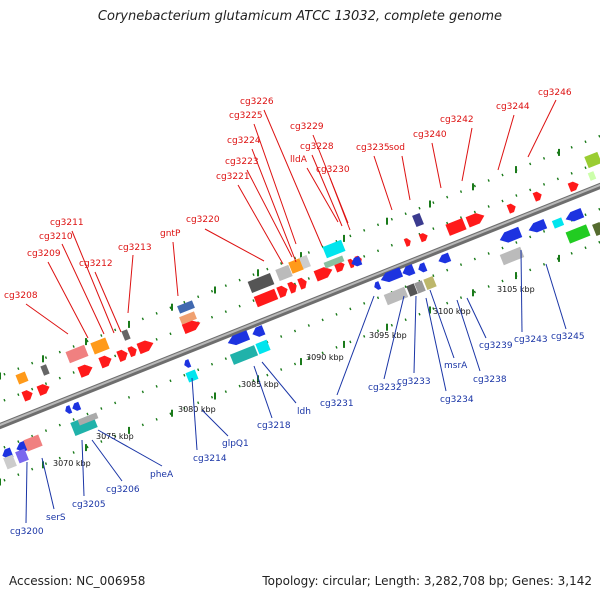 This screenshot has height=600, width=600. Describe the element at coordinates (242, 162) in the screenshot. I see `forward-gene-label: cg3223` at that location.